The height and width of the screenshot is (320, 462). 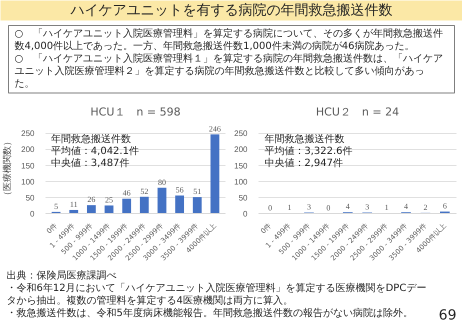 I want to click on data-label: 6, so click(x=444, y=206).